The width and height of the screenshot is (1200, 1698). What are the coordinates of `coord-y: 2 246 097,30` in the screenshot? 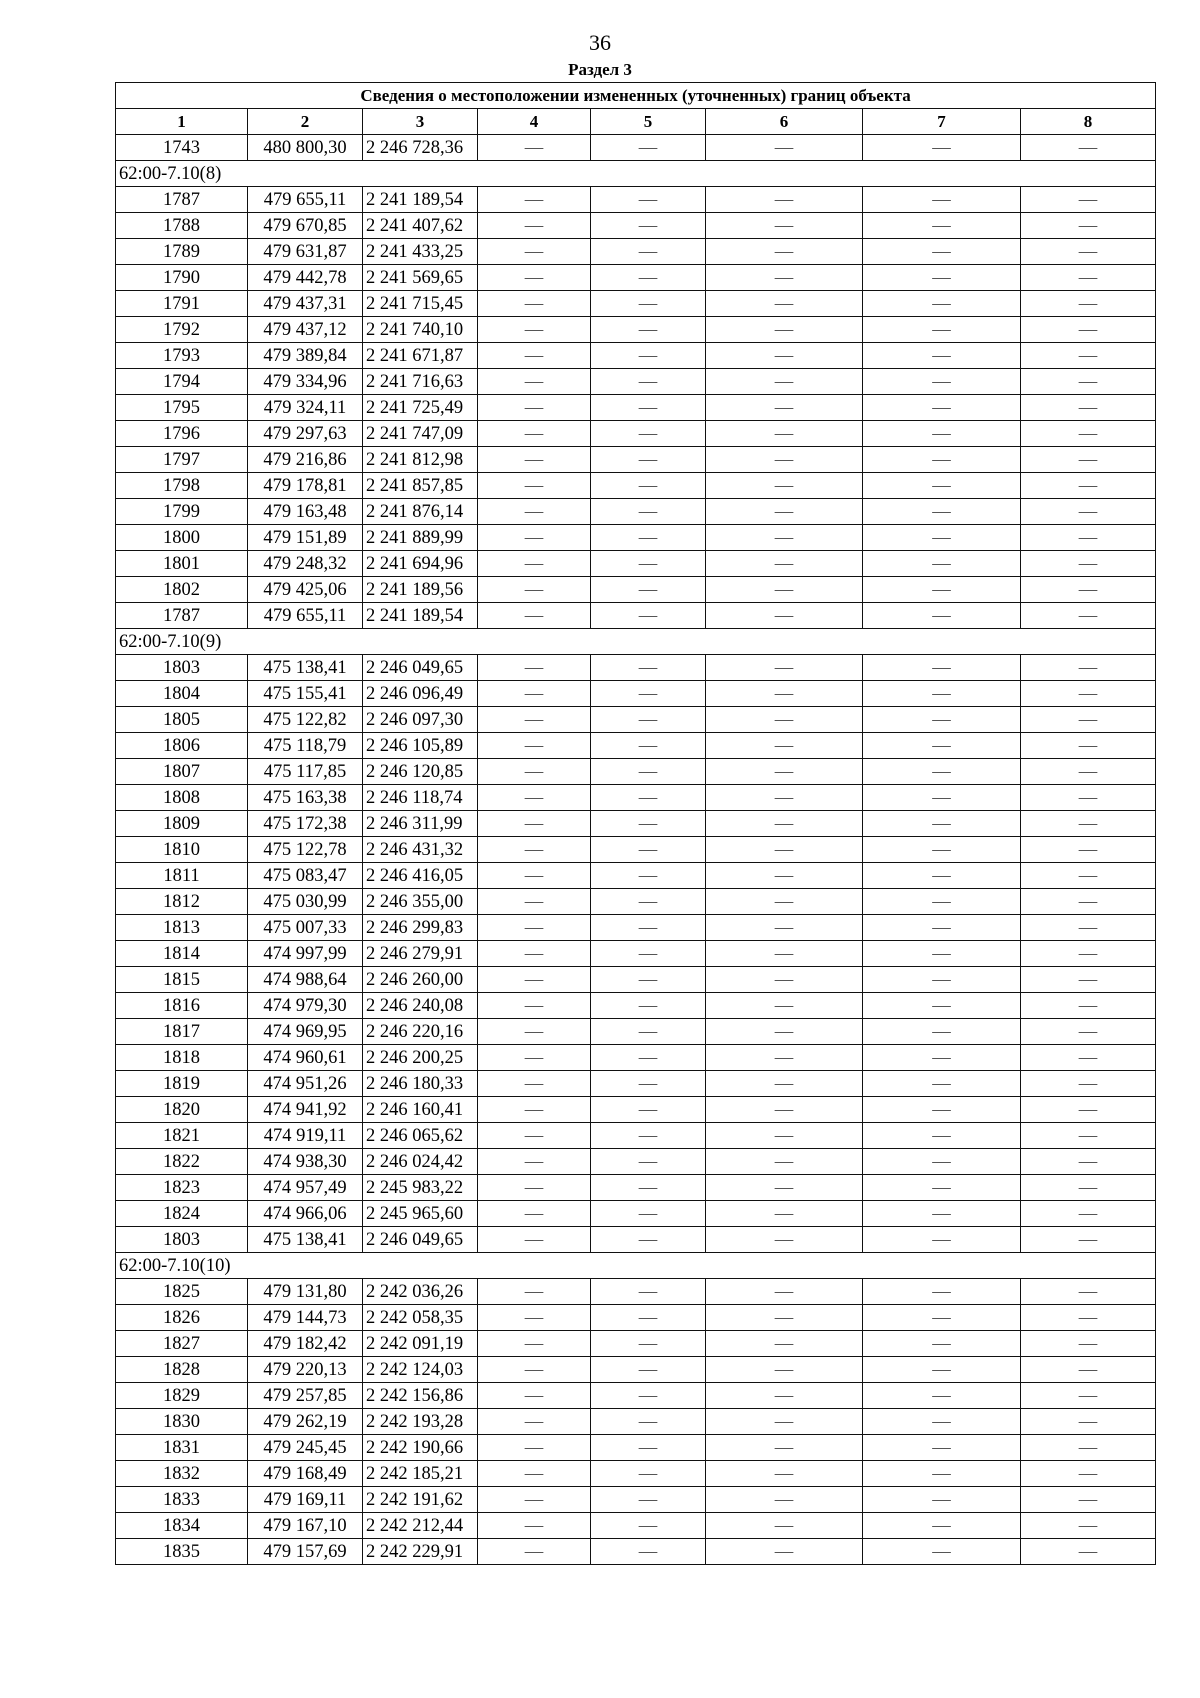 It's located at (420, 719).